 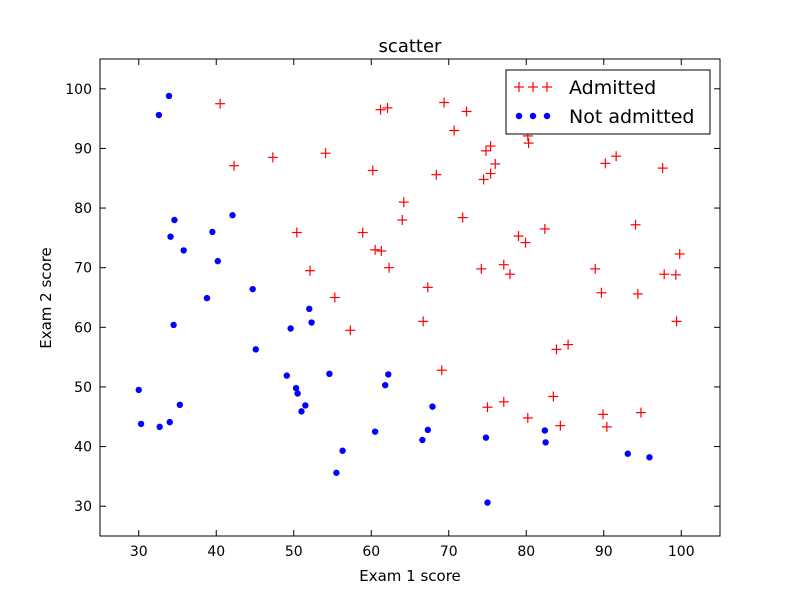 I want to click on x-axis-label: Exam 1 score, so click(x=410, y=576).